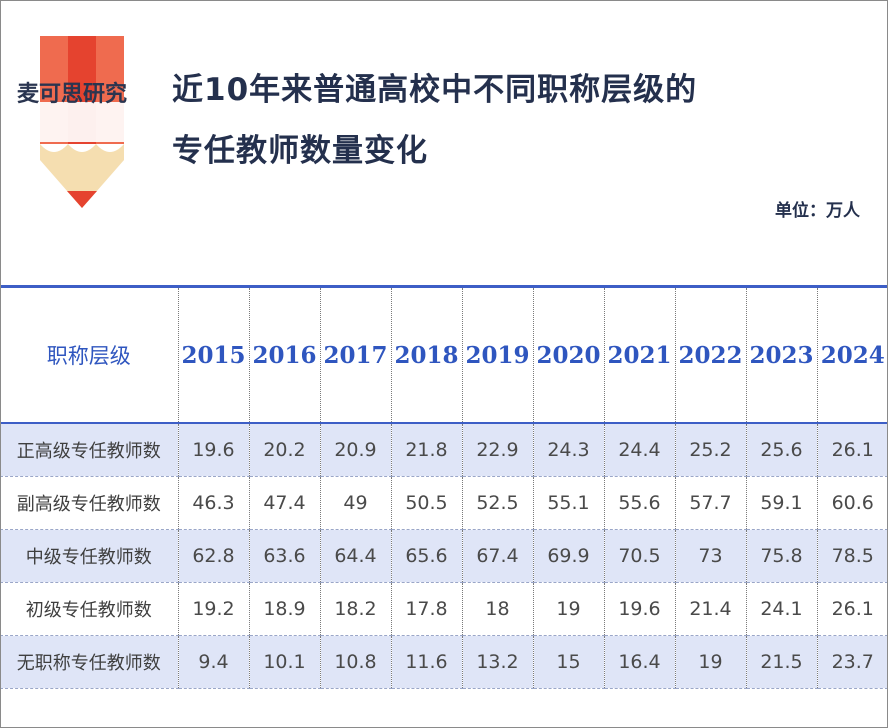 The width and height of the screenshot is (888, 728). Describe the element at coordinates (213, 662) in the screenshot. I see `table-cell: 9.4` at that location.